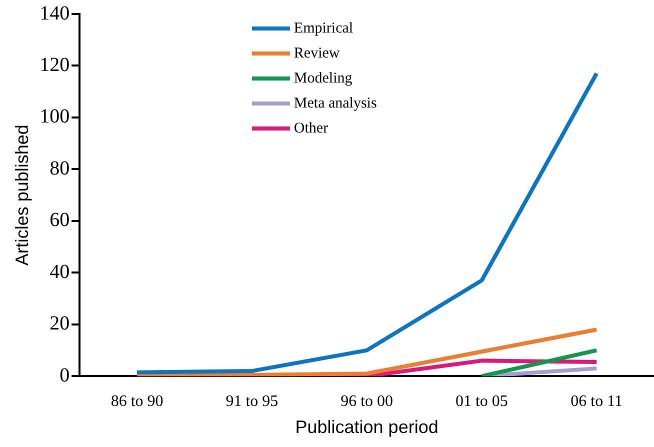 This screenshot has width=654, height=447. Describe the element at coordinates (55, 65) in the screenshot. I see `y-tick-label: 120` at that location.